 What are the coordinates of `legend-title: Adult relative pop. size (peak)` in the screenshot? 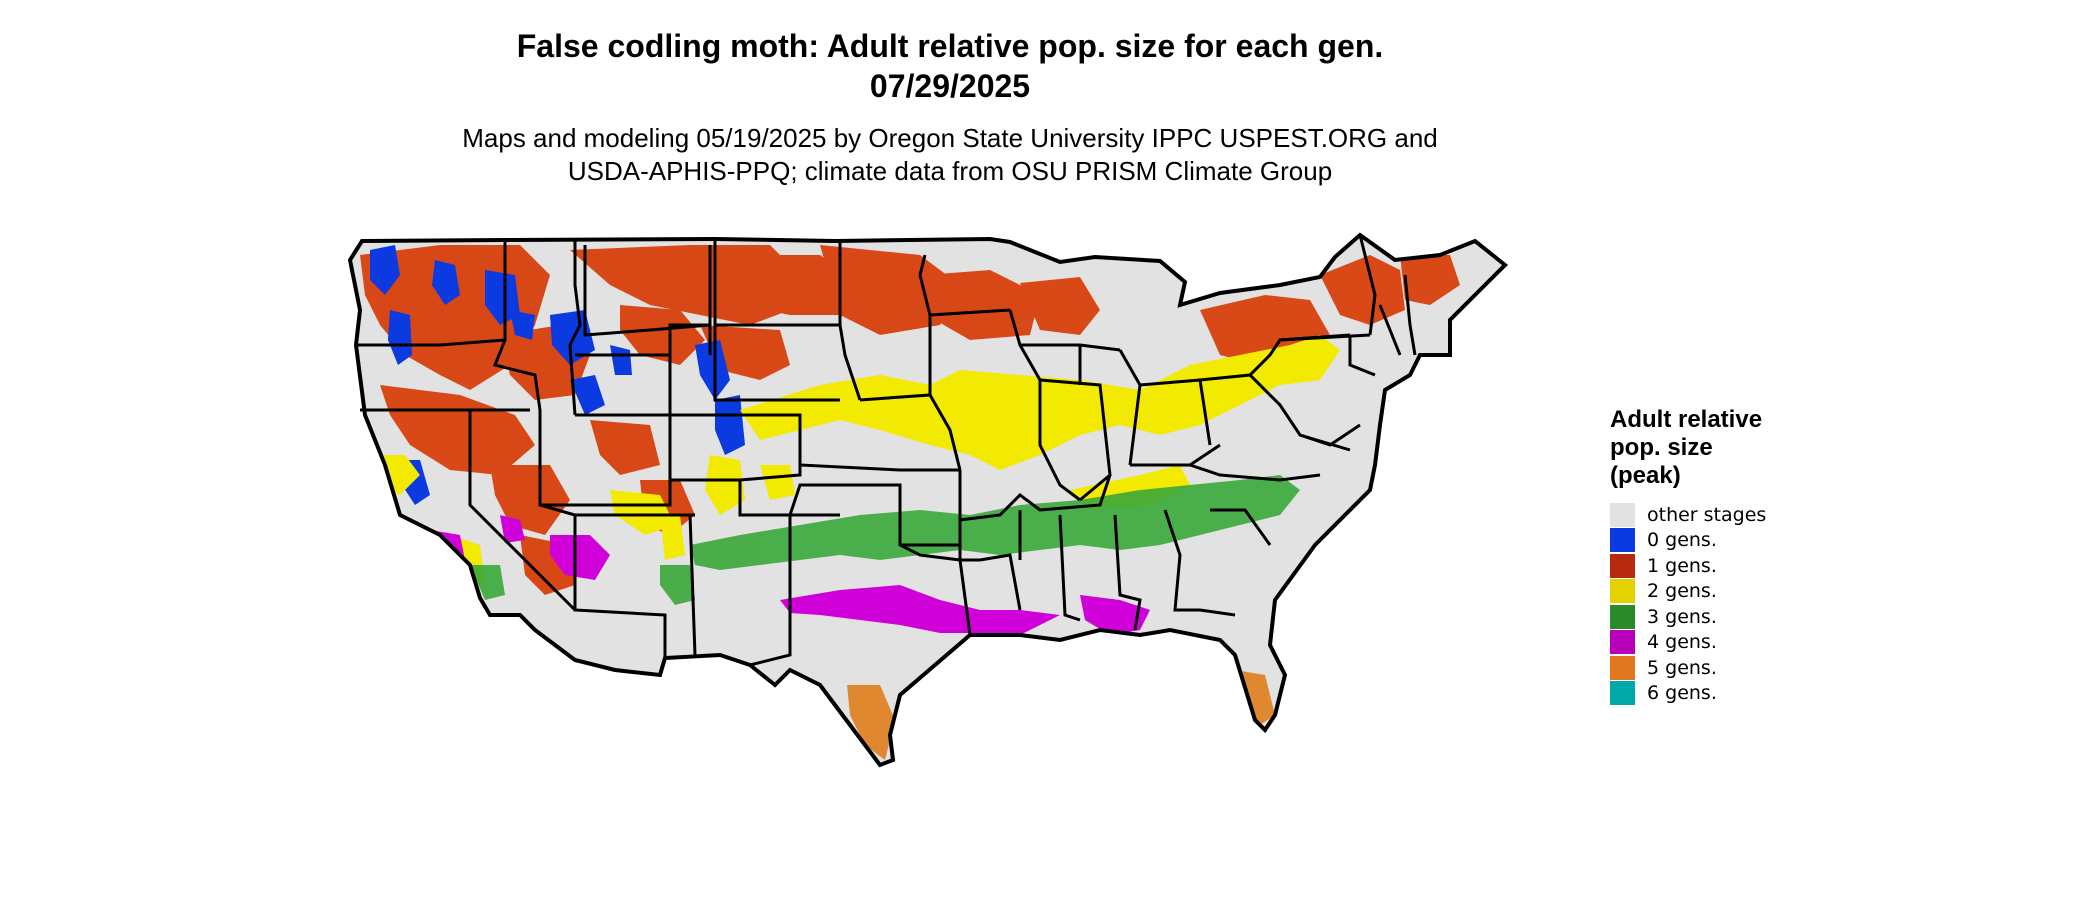 It's located at (1730, 448).